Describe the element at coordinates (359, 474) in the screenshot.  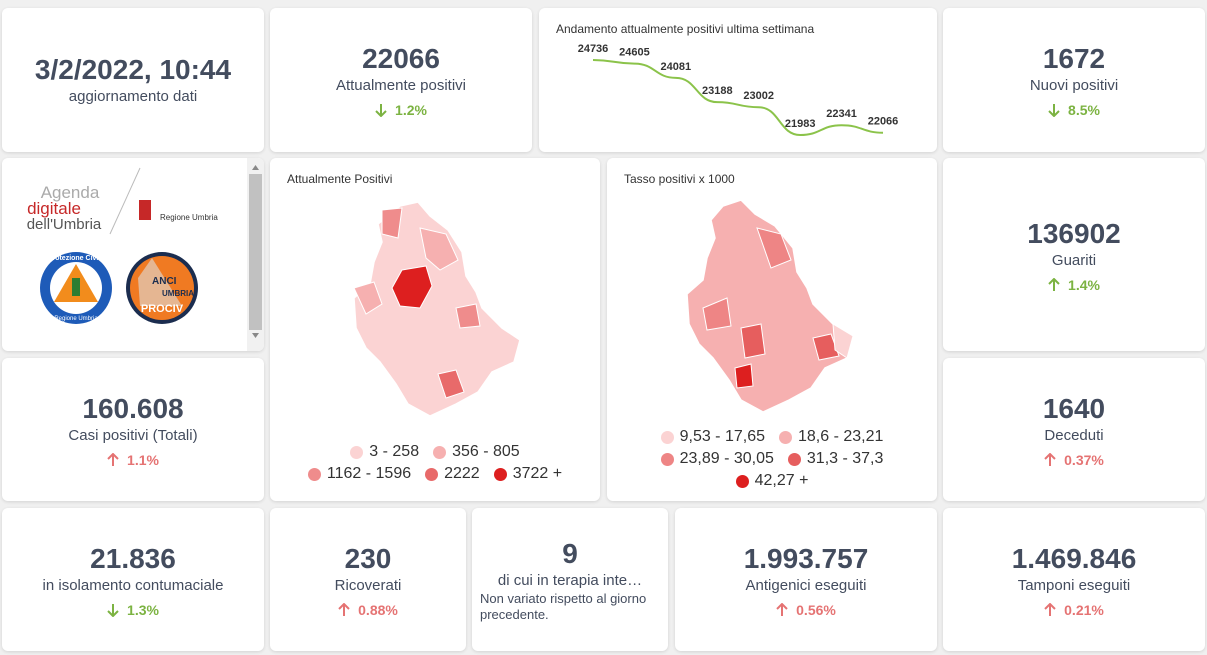
I see `legend-item: 1162 - 1596` at that location.